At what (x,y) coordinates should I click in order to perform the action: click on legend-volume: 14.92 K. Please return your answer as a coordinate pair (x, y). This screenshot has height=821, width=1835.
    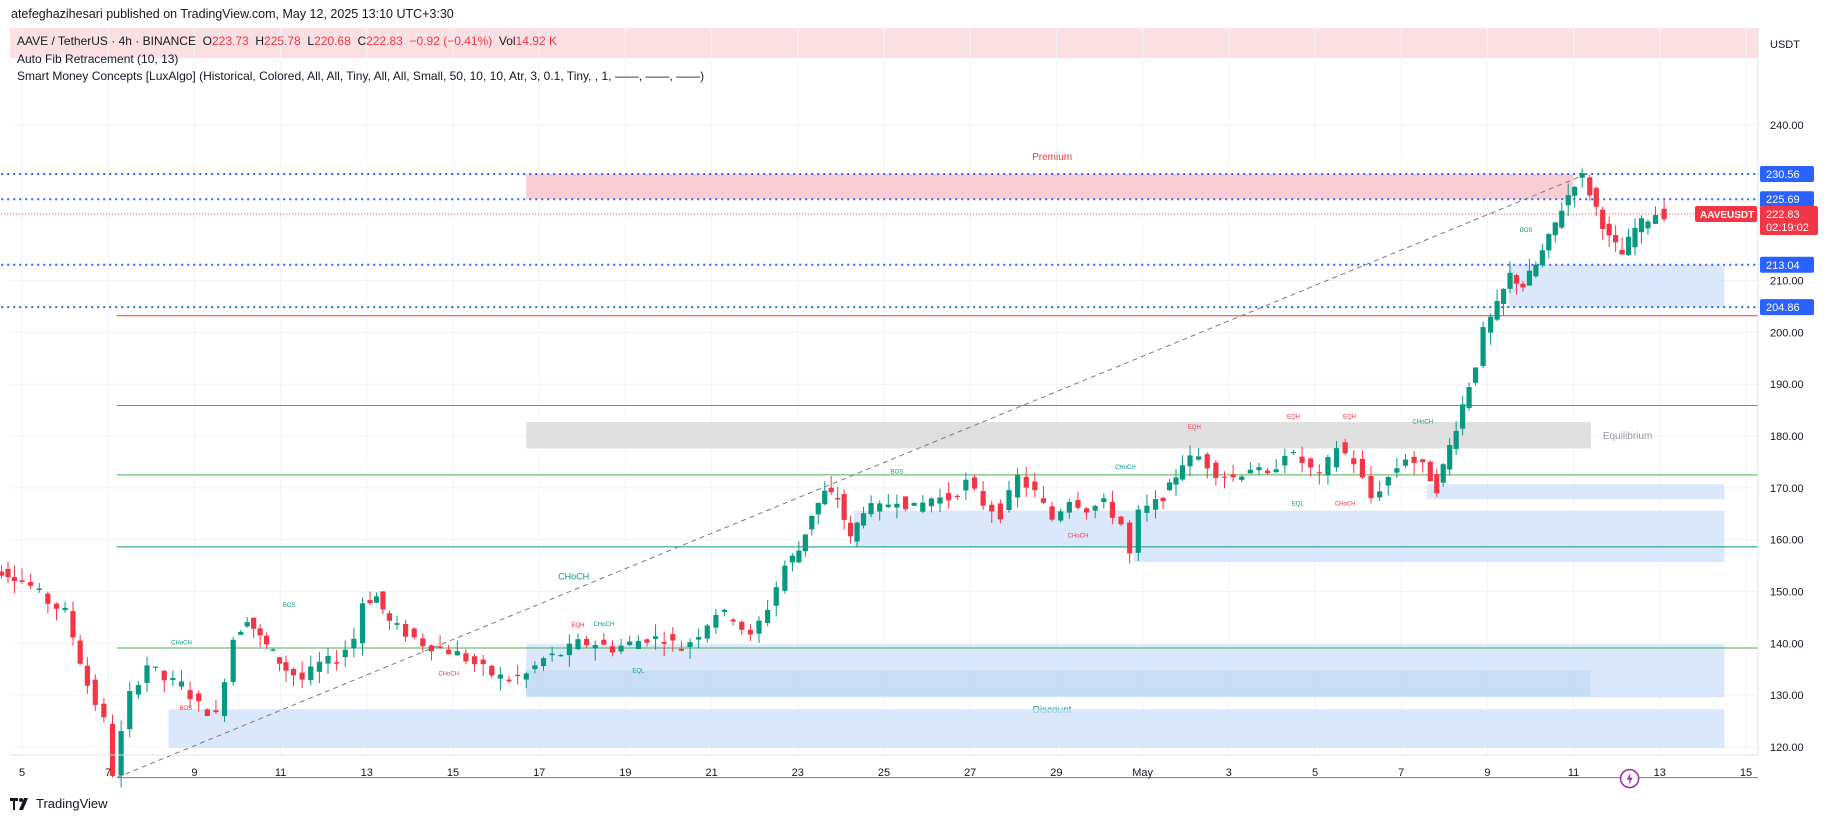
    Looking at the image, I should click on (536, 41).